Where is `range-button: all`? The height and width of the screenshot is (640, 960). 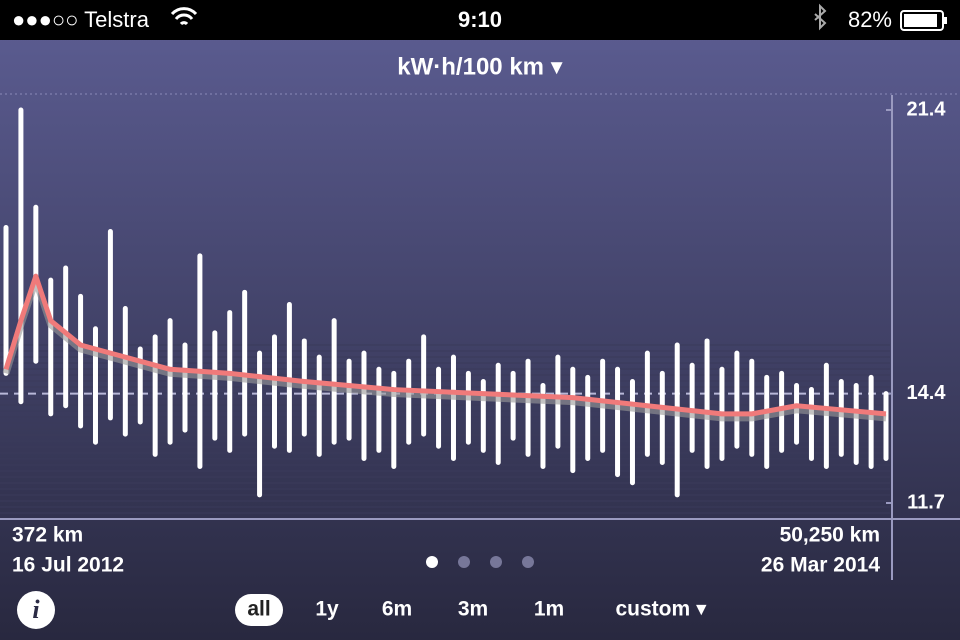 range-button: all is located at coordinates (258, 609).